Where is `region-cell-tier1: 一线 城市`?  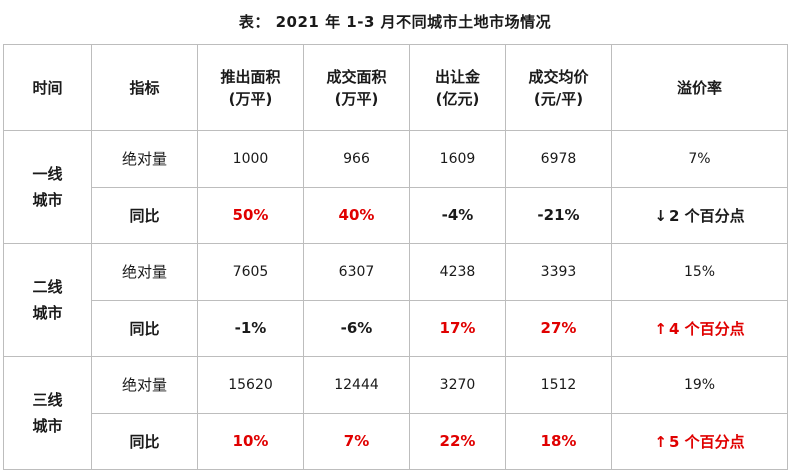 region-cell-tier1: 一线 城市 is located at coordinates (47, 187).